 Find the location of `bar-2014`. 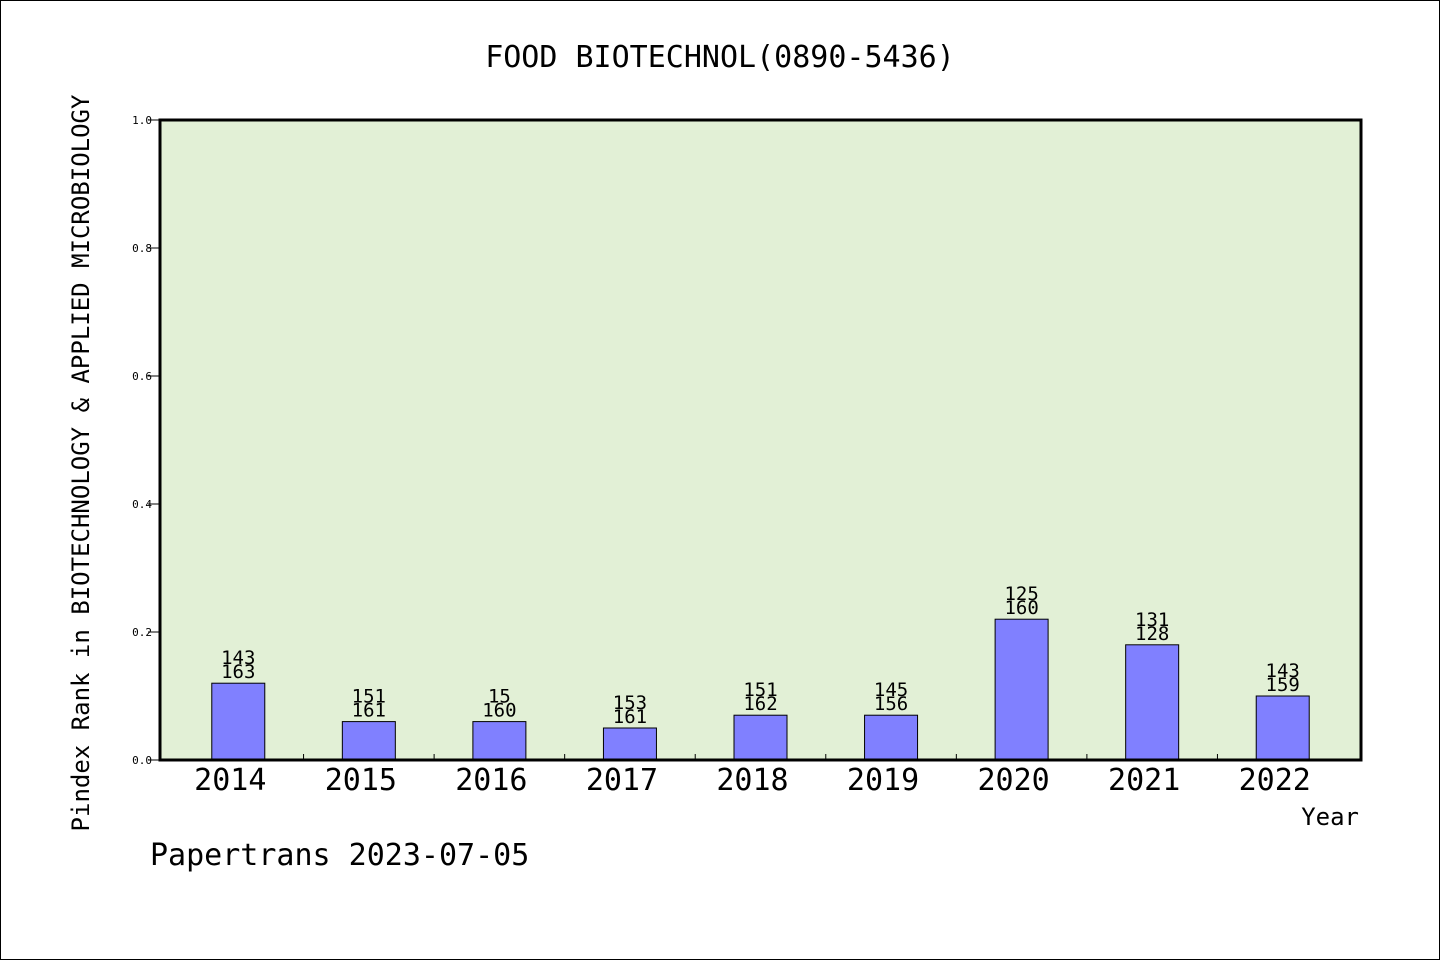

bar-2014 is located at coordinates (238, 721).